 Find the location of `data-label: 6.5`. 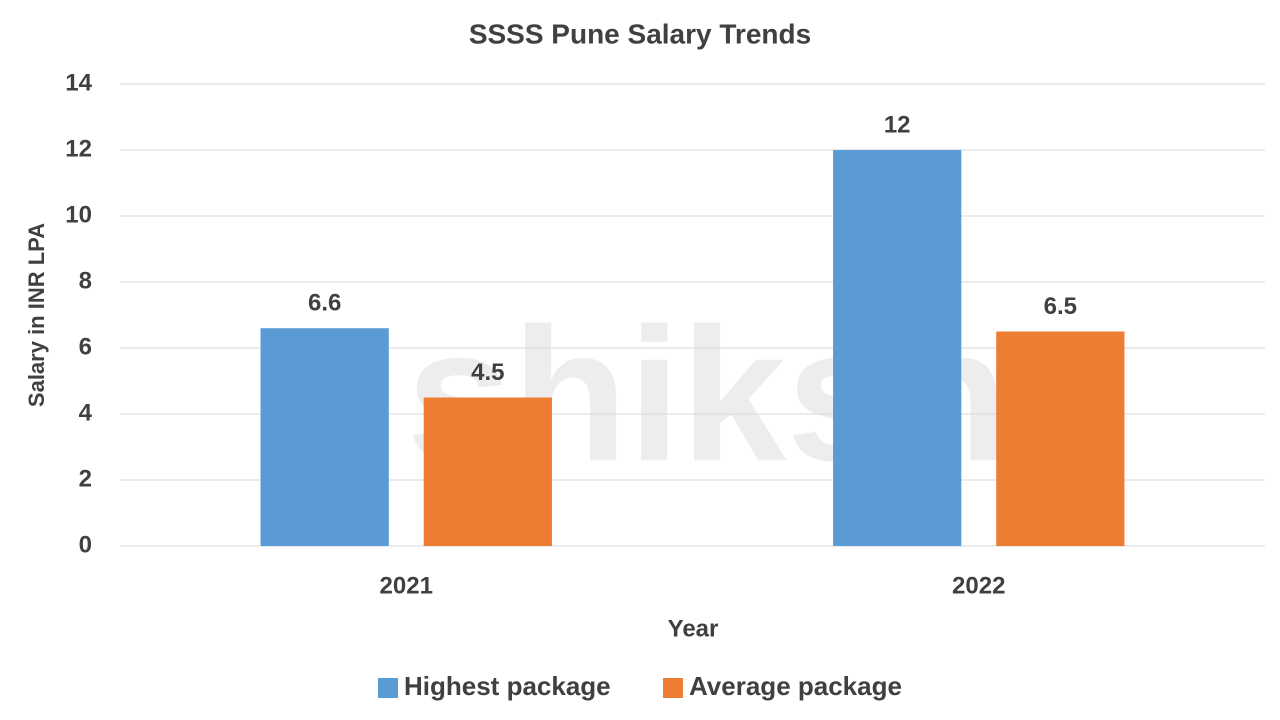

data-label: 6.5 is located at coordinates (1060, 306).